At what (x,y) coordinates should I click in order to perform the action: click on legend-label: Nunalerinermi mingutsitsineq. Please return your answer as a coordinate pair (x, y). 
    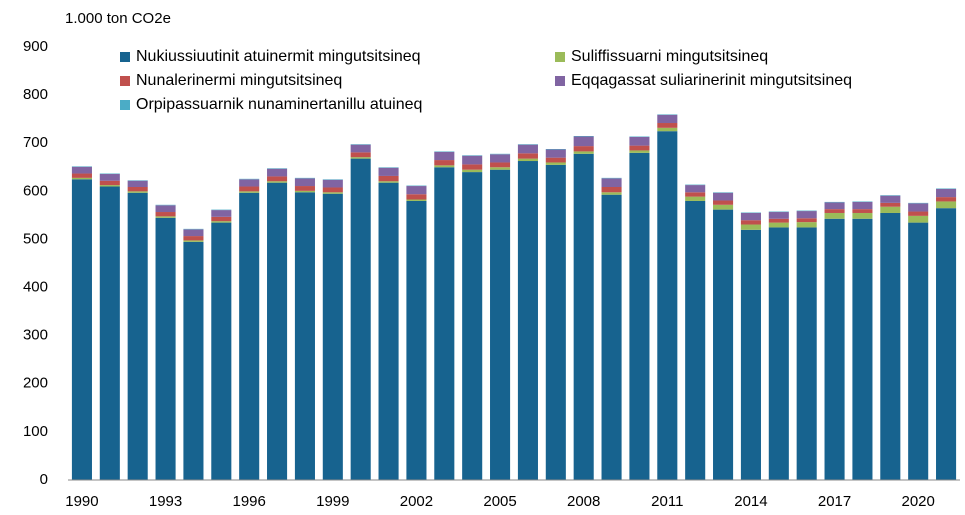
    Looking at the image, I should click on (239, 80).